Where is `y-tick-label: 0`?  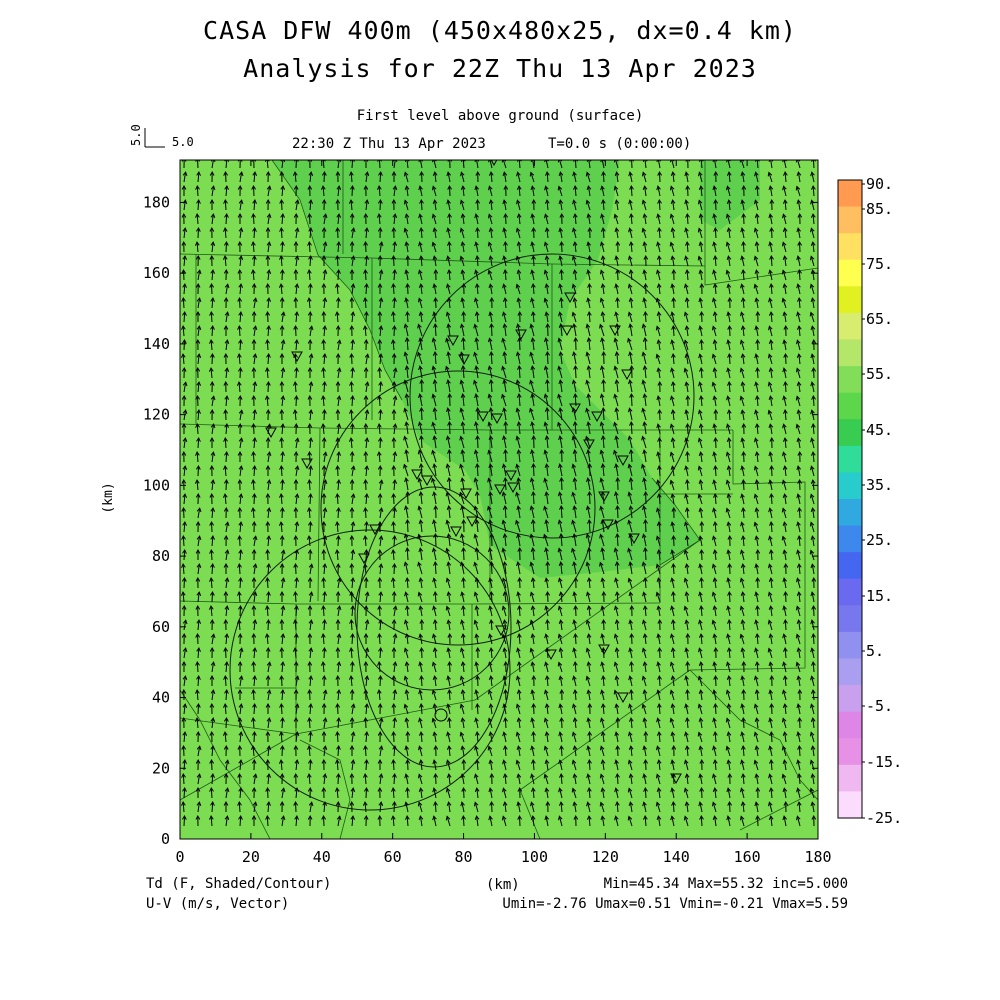
y-tick-label: 0 is located at coordinates (165, 839).